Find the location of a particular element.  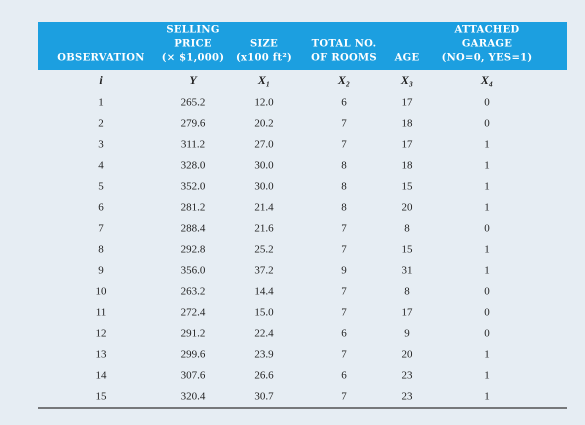

cell: 328.0 is located at coordinates (193, 166).